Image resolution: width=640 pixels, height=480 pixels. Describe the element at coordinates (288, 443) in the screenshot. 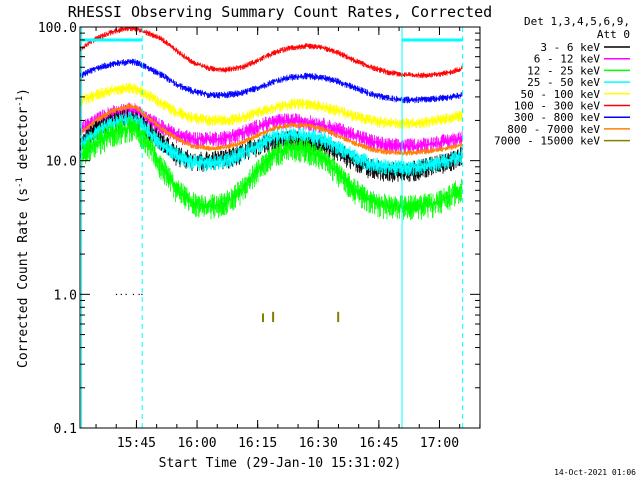

I see `x-tick-labels: 15:45 16:00 16:15 16:30 16:45 17:00` at that location.